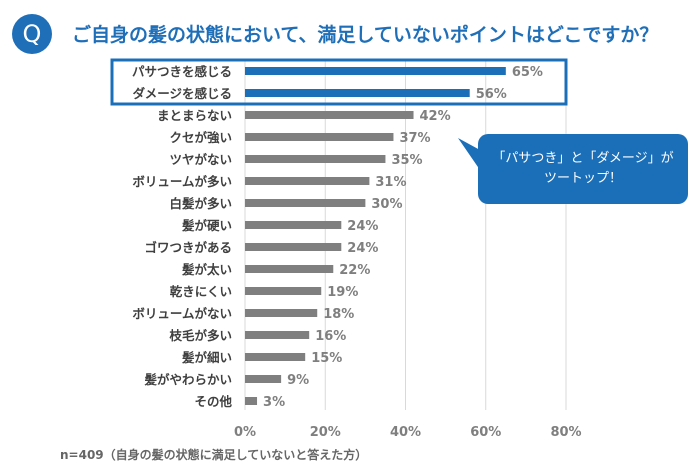 Image resolution: width=700 pixels, height=474 pixels. What do you see at coordinates (325, 432) in the screenshot?
I see `x-tick-label: 20%` at bounding box center [325, 432].